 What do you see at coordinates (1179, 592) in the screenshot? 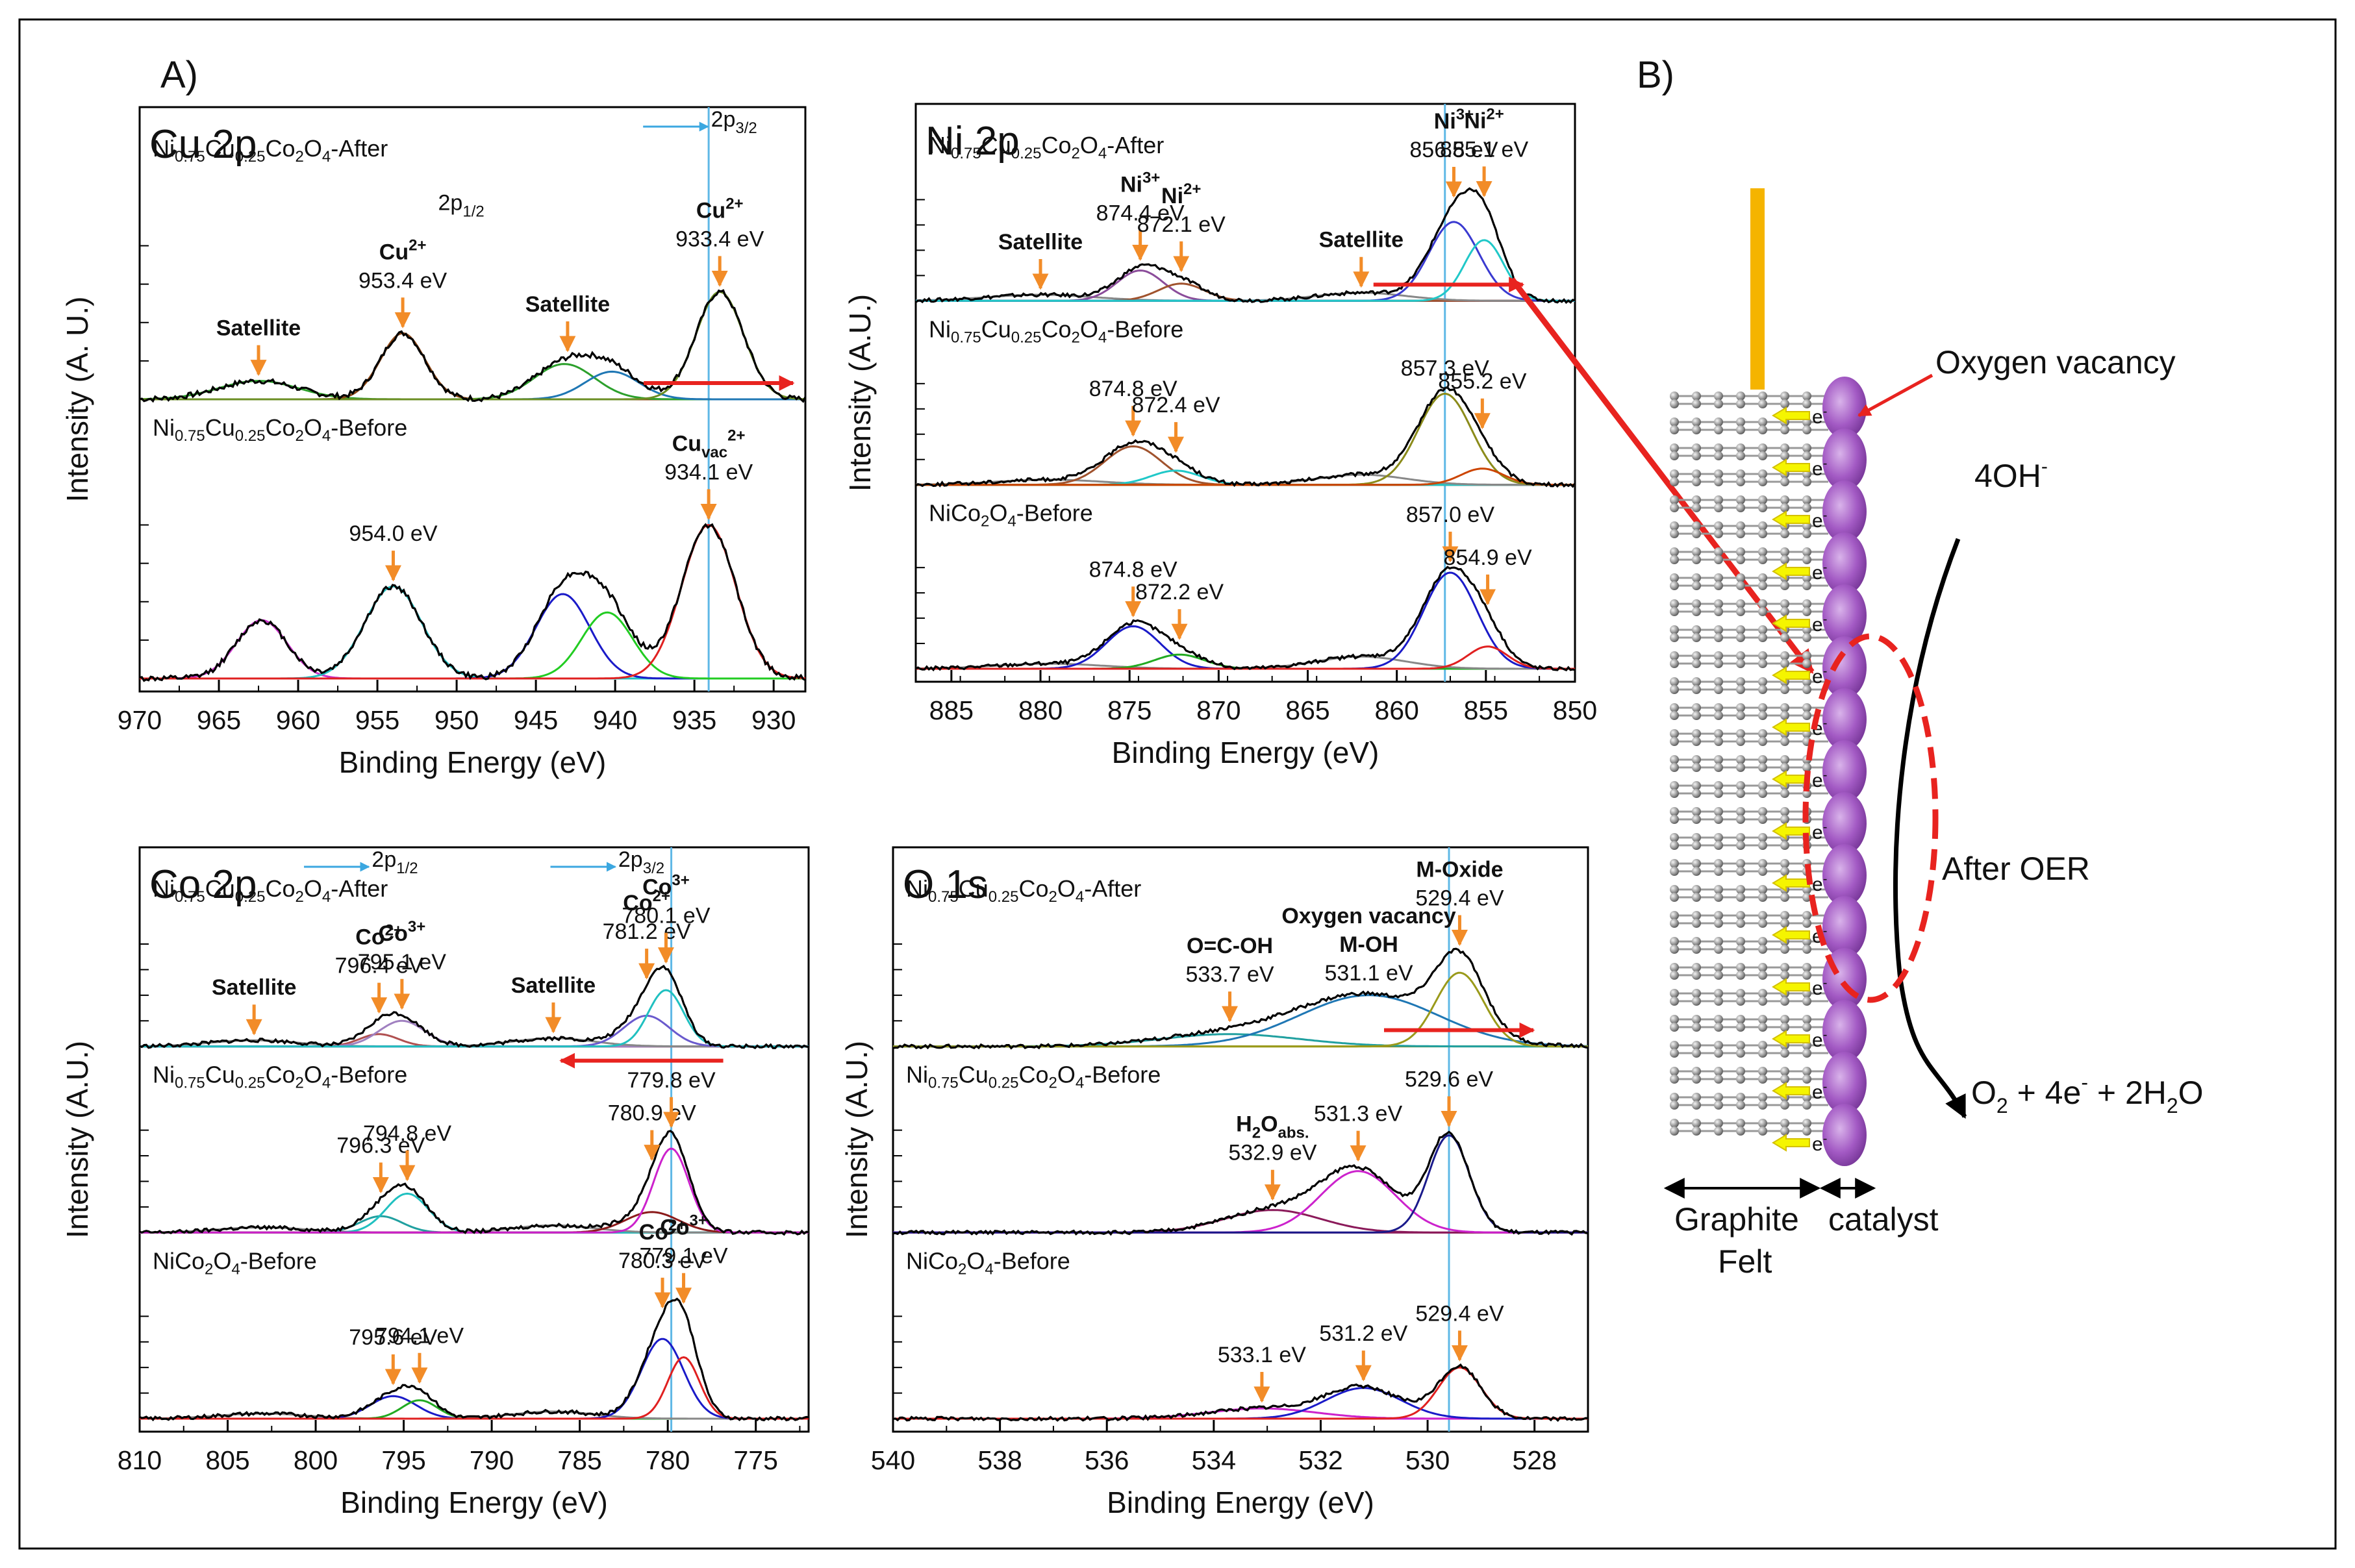
I see `peak-value: 872.2 eV` at bounding box center [1179, 592].